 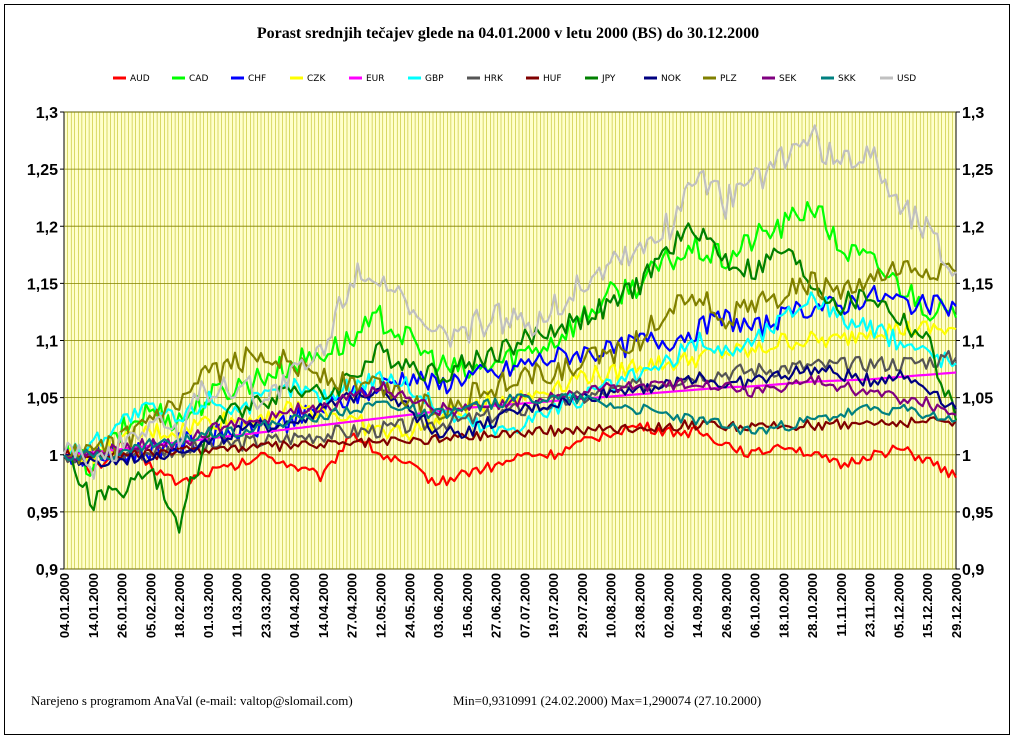 What do you see at coordinates (122, 605) in the screenshot?
I see `x-tick-label: 26.01.2000` at bounding box center [122, 605].